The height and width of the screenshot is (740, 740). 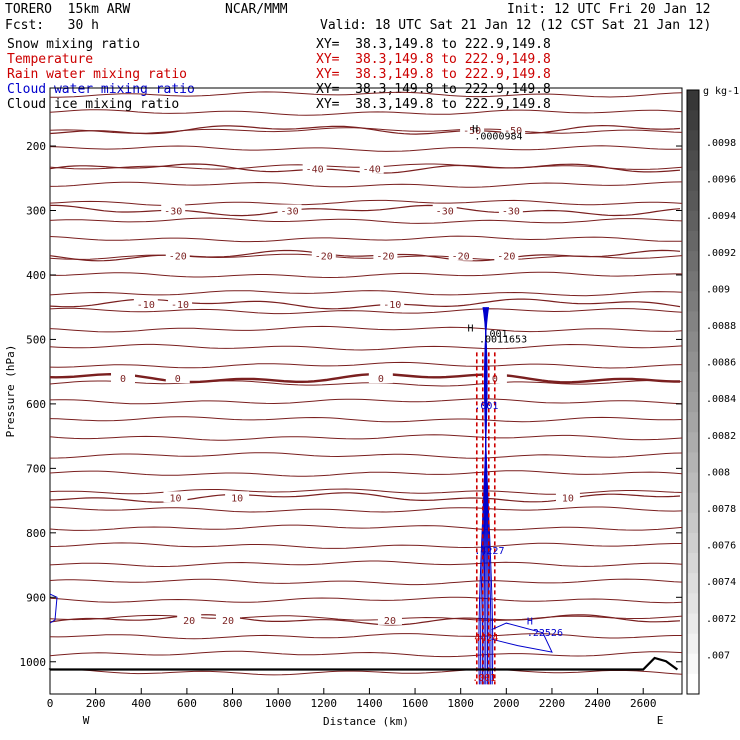 What do you see at coordinates (290, 211) in the screenshot?
I see `contour-label--30-1: -30` at bounding box center [290, 211].